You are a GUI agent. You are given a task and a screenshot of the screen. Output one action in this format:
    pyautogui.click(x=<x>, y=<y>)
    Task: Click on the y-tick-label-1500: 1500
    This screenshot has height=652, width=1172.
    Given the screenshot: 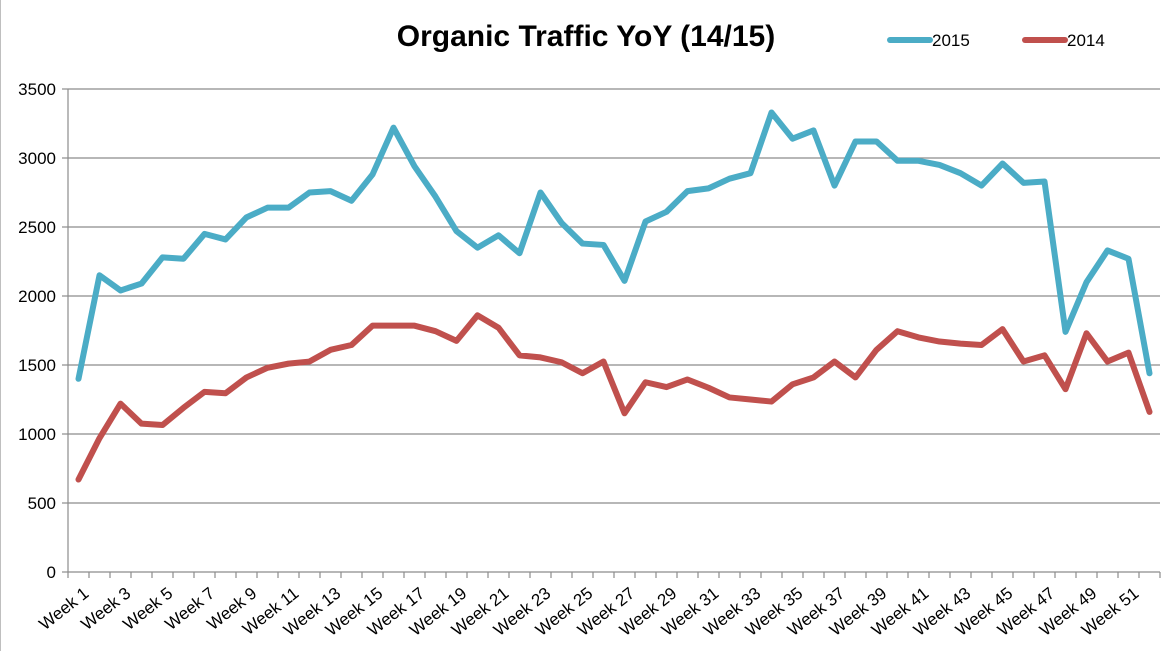 What is the action you would take?
    pyautogui.click(x=37, y=365)
    